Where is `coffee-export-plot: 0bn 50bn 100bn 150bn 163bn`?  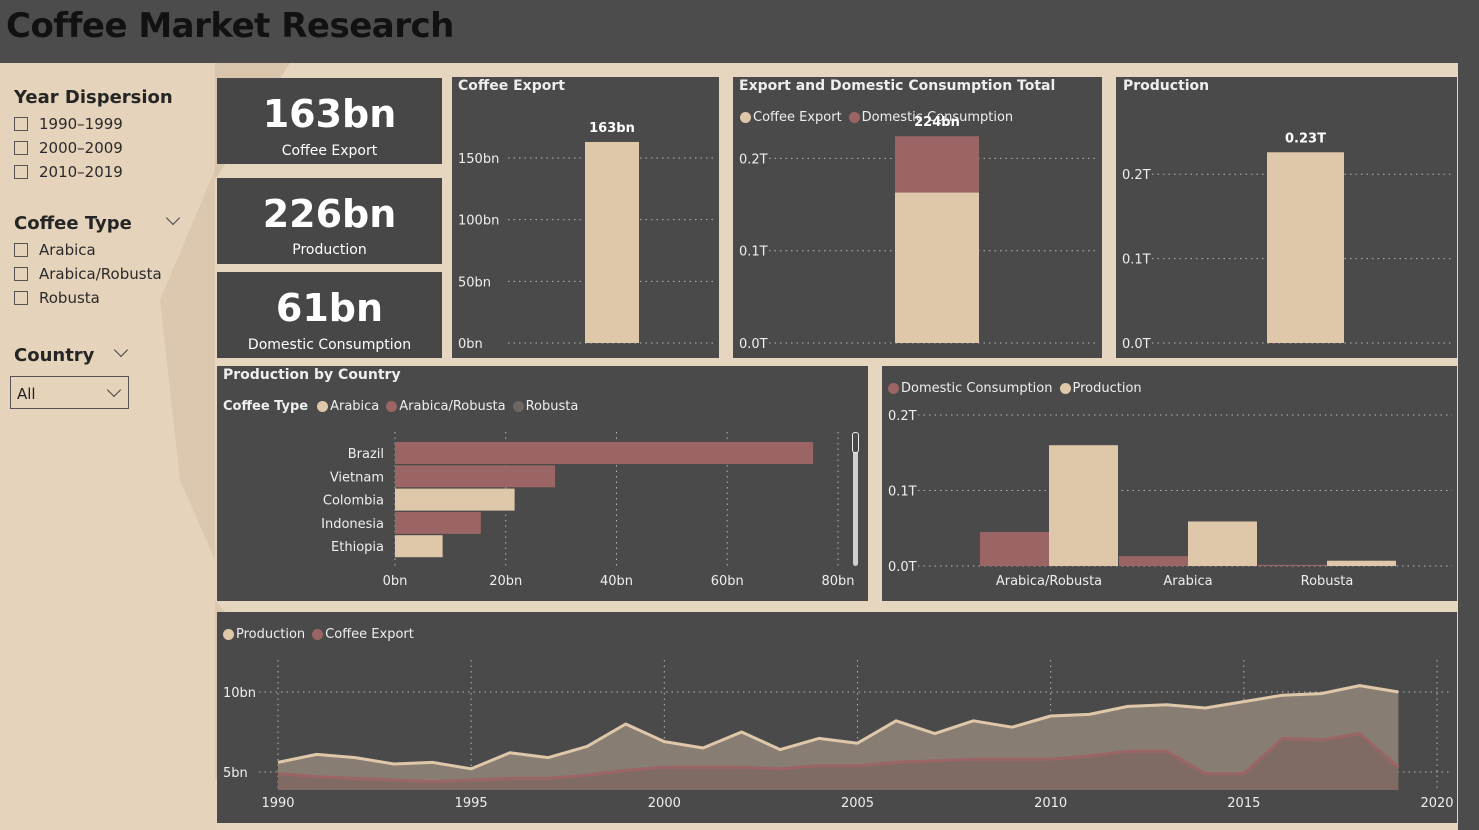 coffee-export-plot: 0bn 50bn 100bn 150bn 163bn is located at coordinates (586, 236).